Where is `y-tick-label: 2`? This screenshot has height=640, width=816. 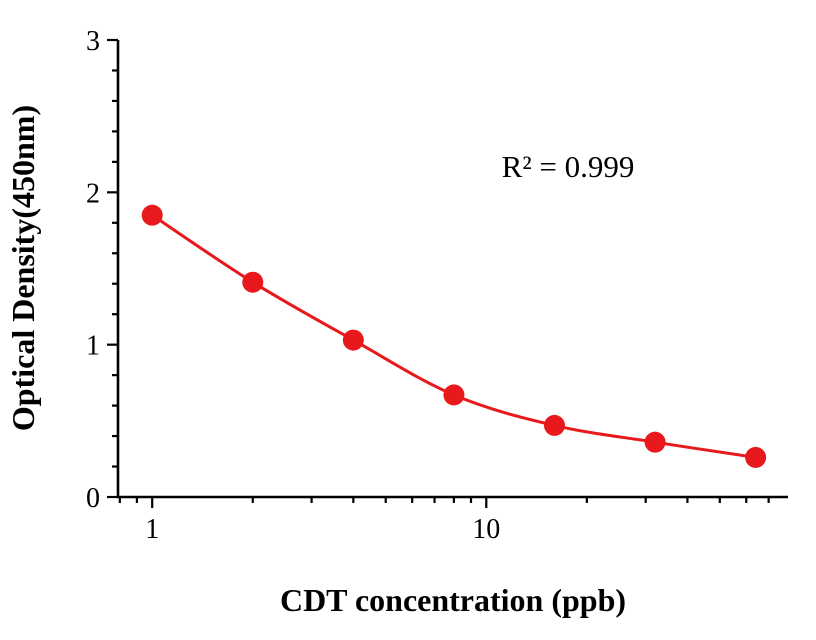
y-tick-label: 2 is located at coordinates (93, 193).